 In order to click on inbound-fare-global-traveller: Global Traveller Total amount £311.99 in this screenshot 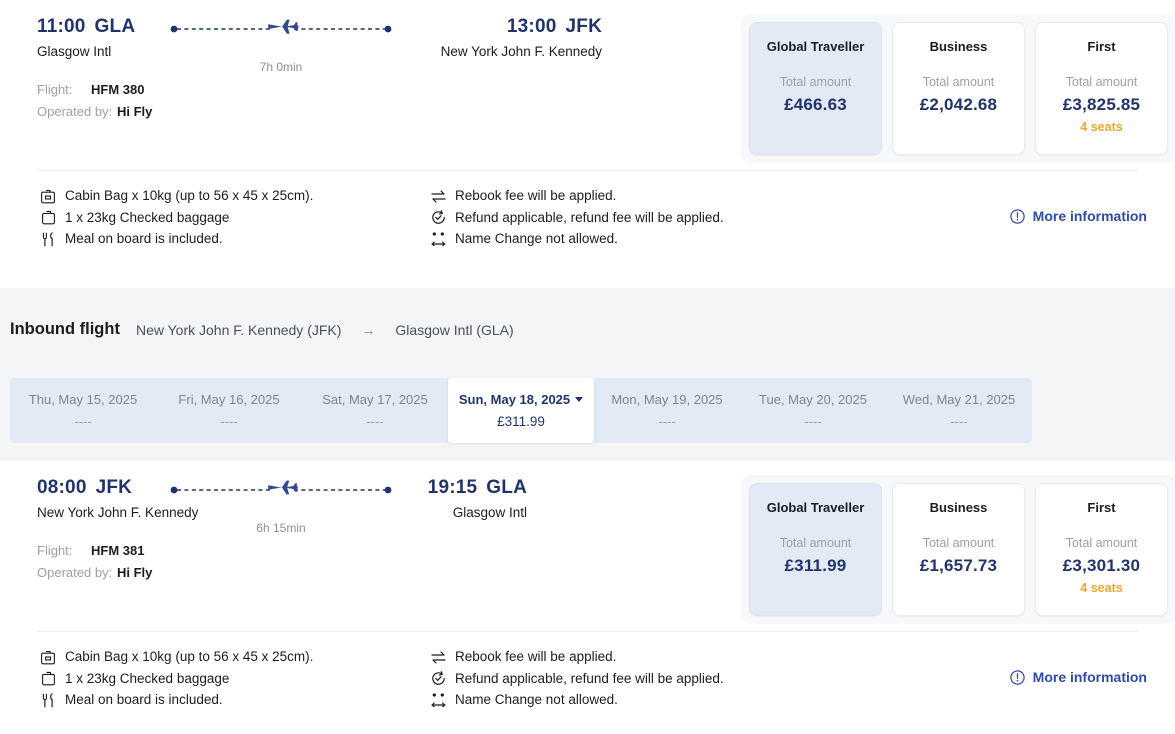, I will do `click(815, 549)`.